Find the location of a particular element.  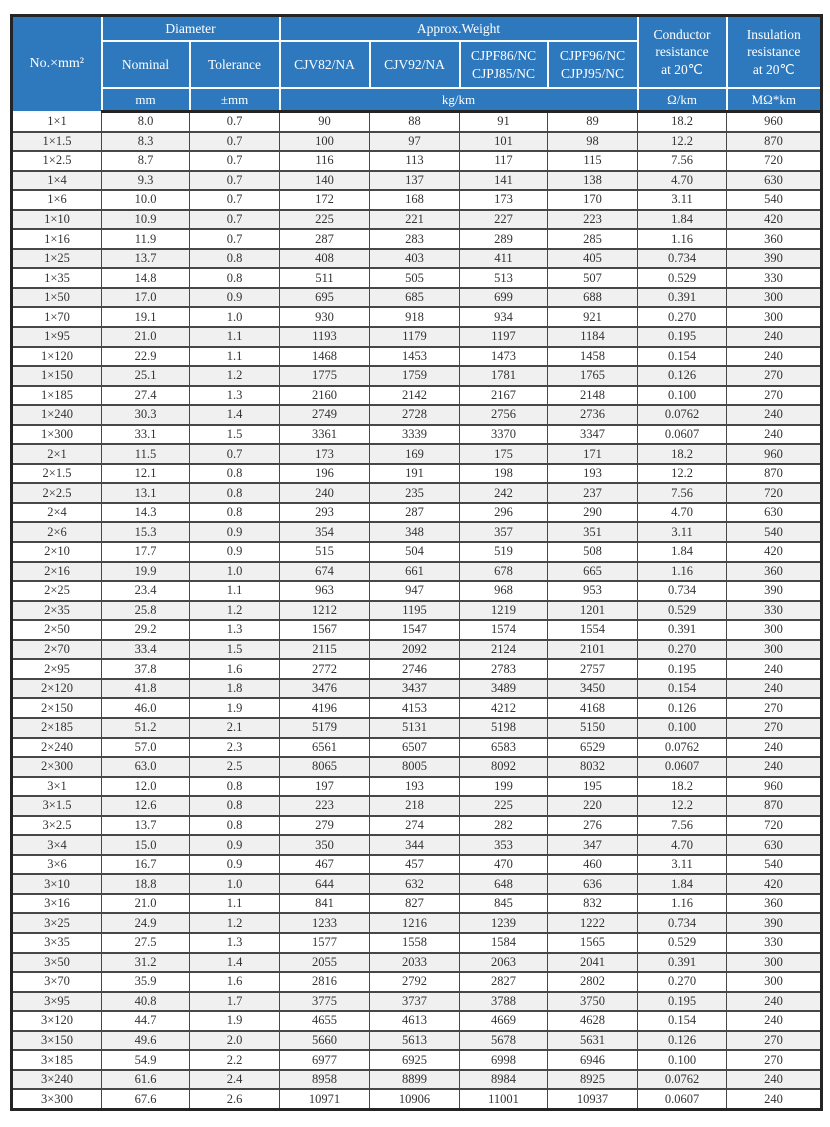

table-row: 1×10 10.9 0.7 225 221 227 223 1.84 420 is located at coordinates (417, 219).